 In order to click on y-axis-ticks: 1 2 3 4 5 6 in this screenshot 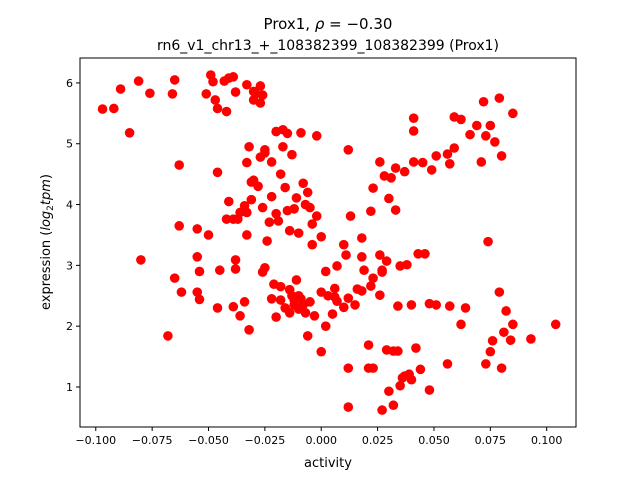, I will do `click(73, 235)`.